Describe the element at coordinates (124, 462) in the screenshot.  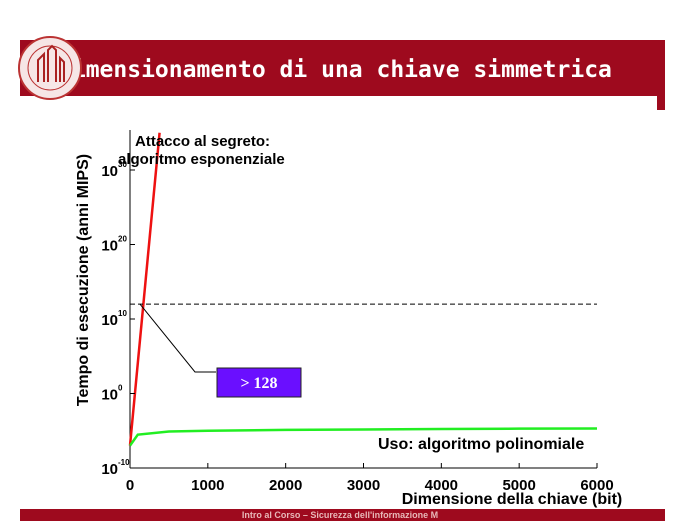
I see `y-tick-exponent: -10` at that location.